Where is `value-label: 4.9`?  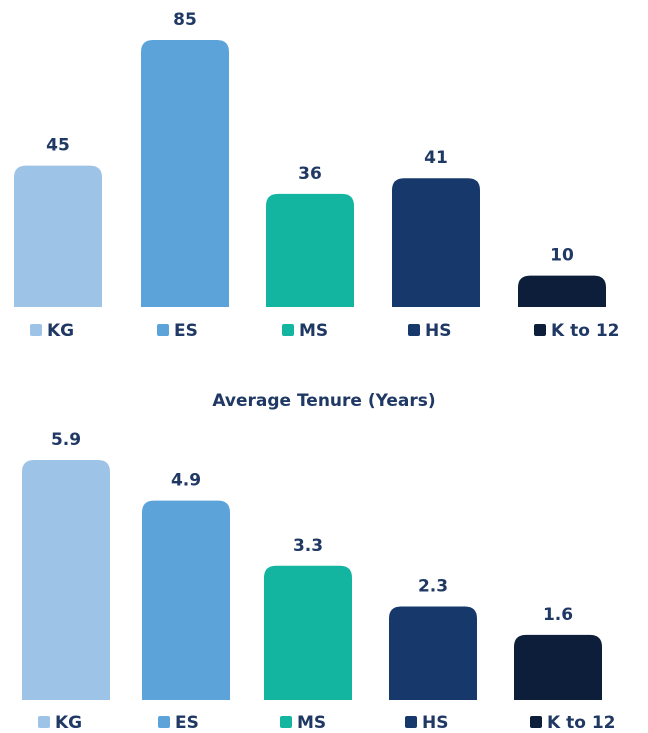 value-label: 4.9 is located at coordinates (186, 481).